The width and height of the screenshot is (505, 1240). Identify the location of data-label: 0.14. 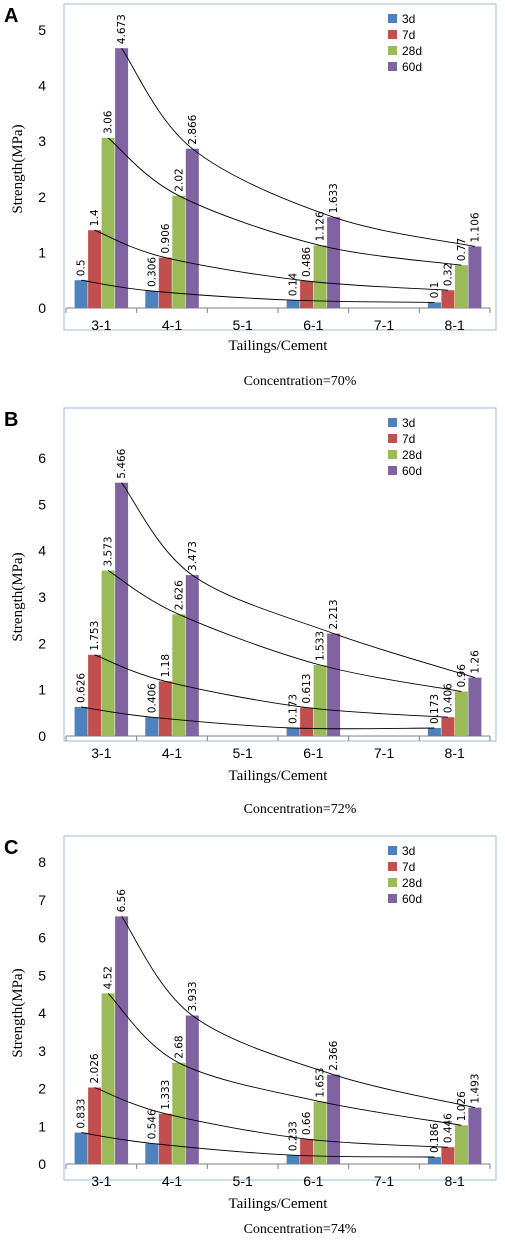
(294, 285).